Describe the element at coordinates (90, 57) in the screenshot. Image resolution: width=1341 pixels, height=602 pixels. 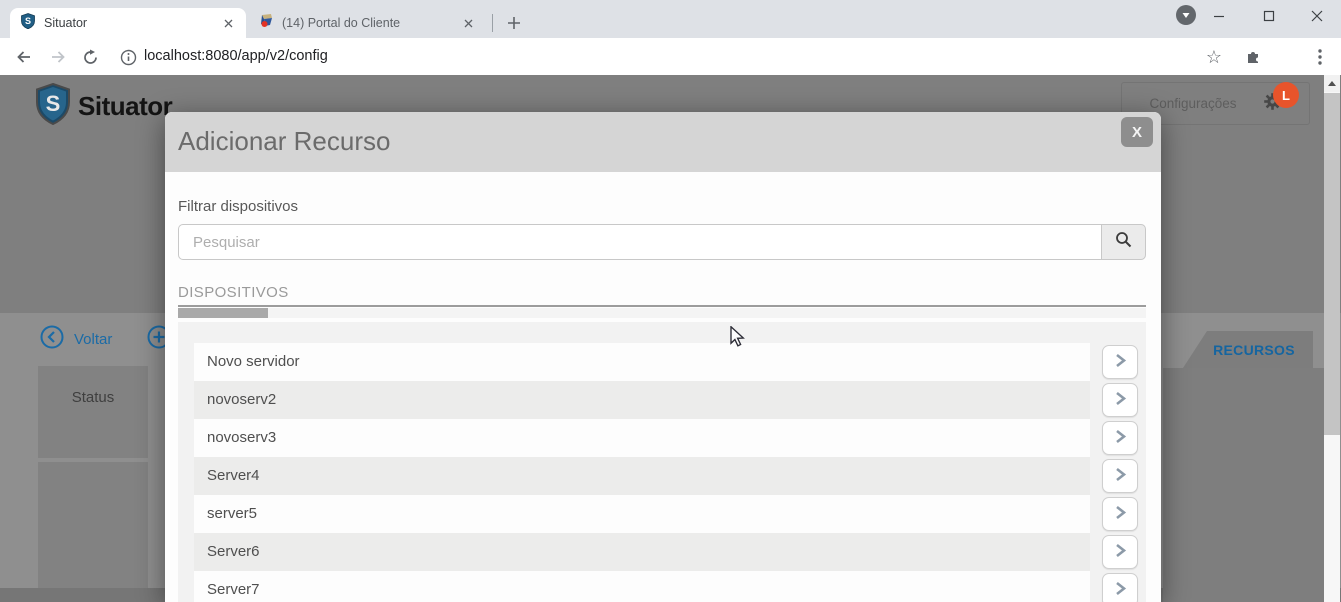
I see `reload-icon` at that location.